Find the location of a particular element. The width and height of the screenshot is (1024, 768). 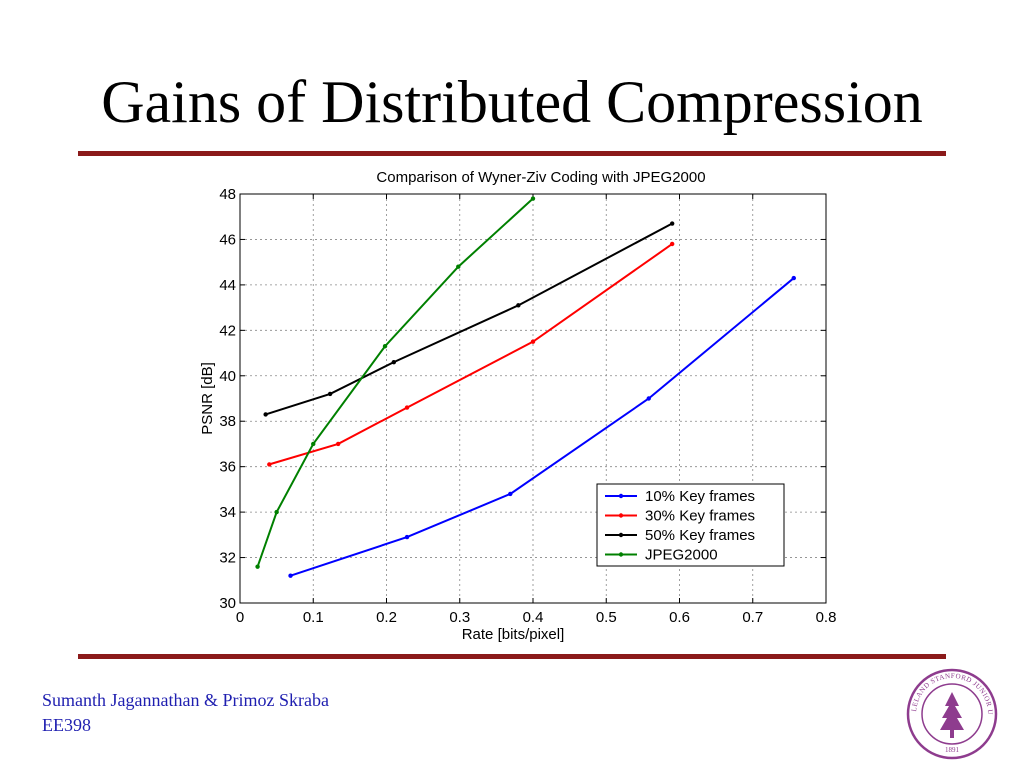

x-tick-label: 0.1 is located at coordinates (313, 617).